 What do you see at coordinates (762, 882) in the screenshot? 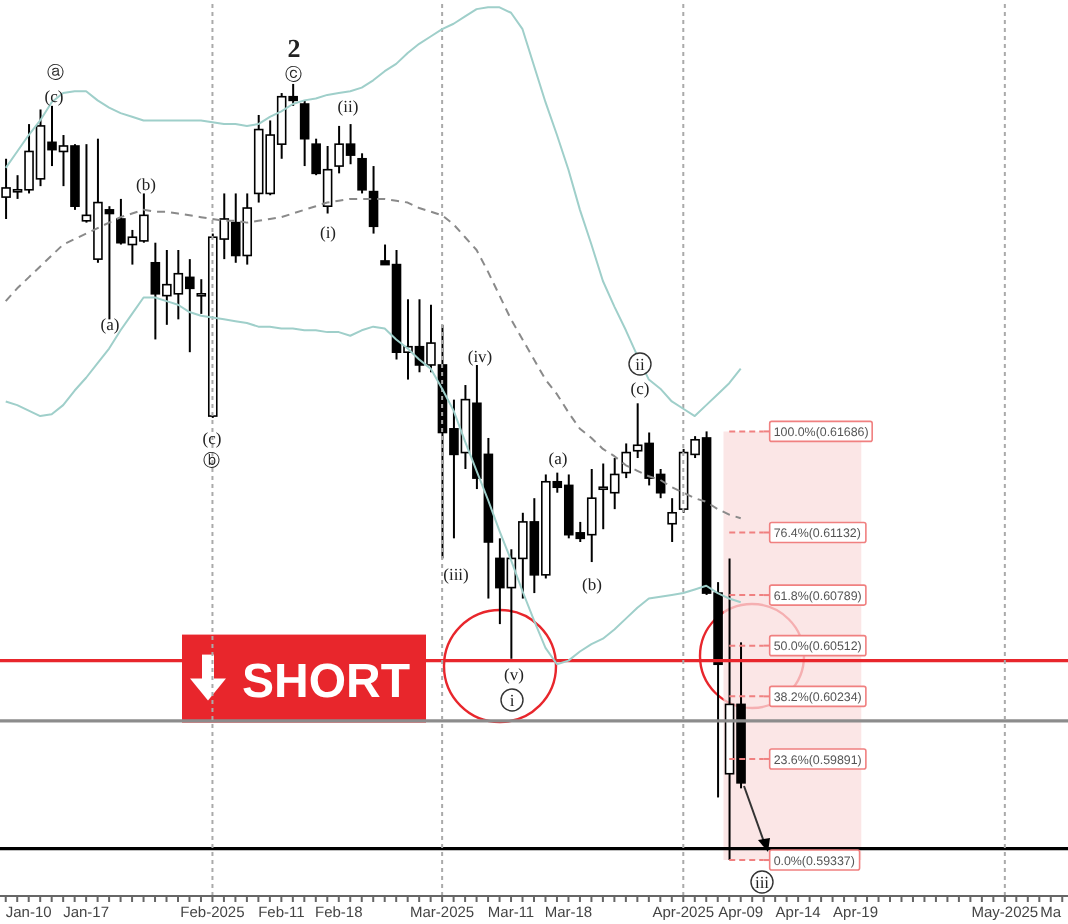
I see `annotation: iii` at bounding box center [762, 882].